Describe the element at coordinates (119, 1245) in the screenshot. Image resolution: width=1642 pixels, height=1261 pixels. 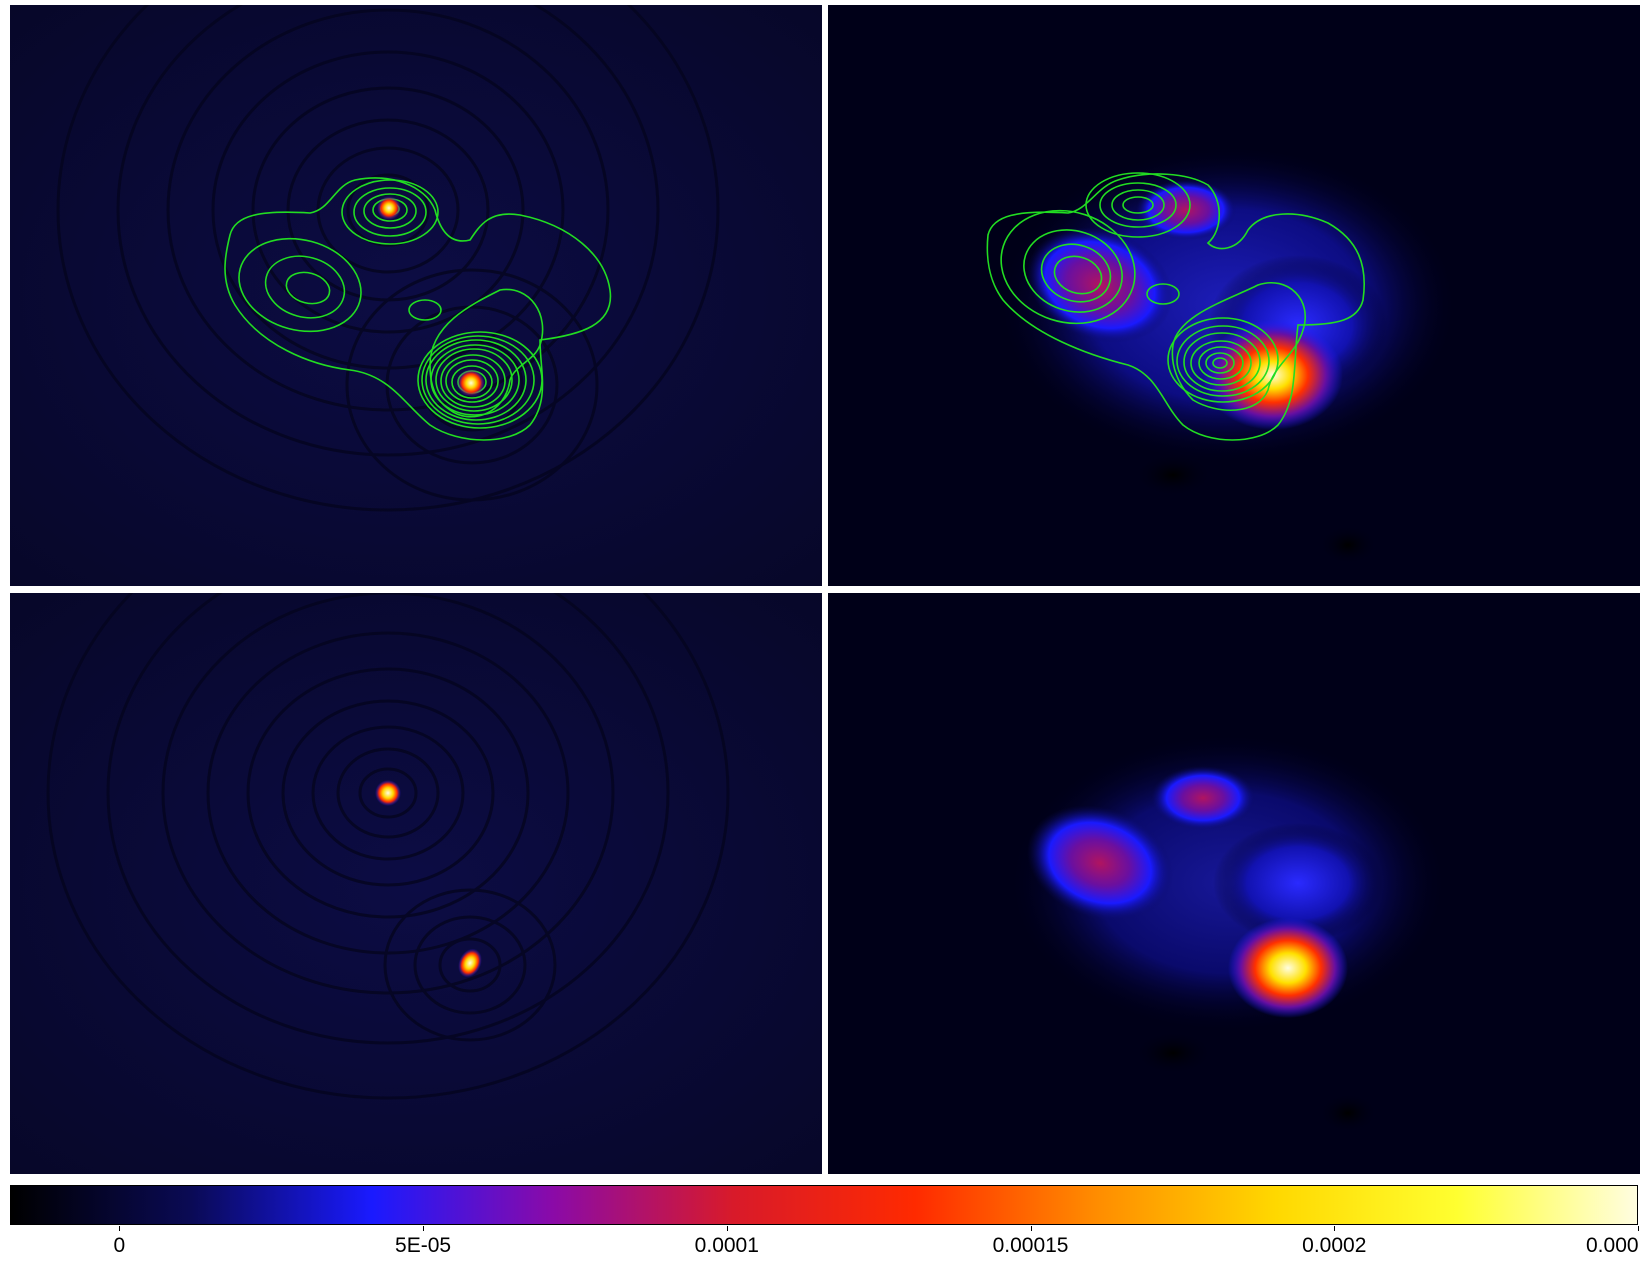
I see `colorbar-tick-label: 0` at that location.